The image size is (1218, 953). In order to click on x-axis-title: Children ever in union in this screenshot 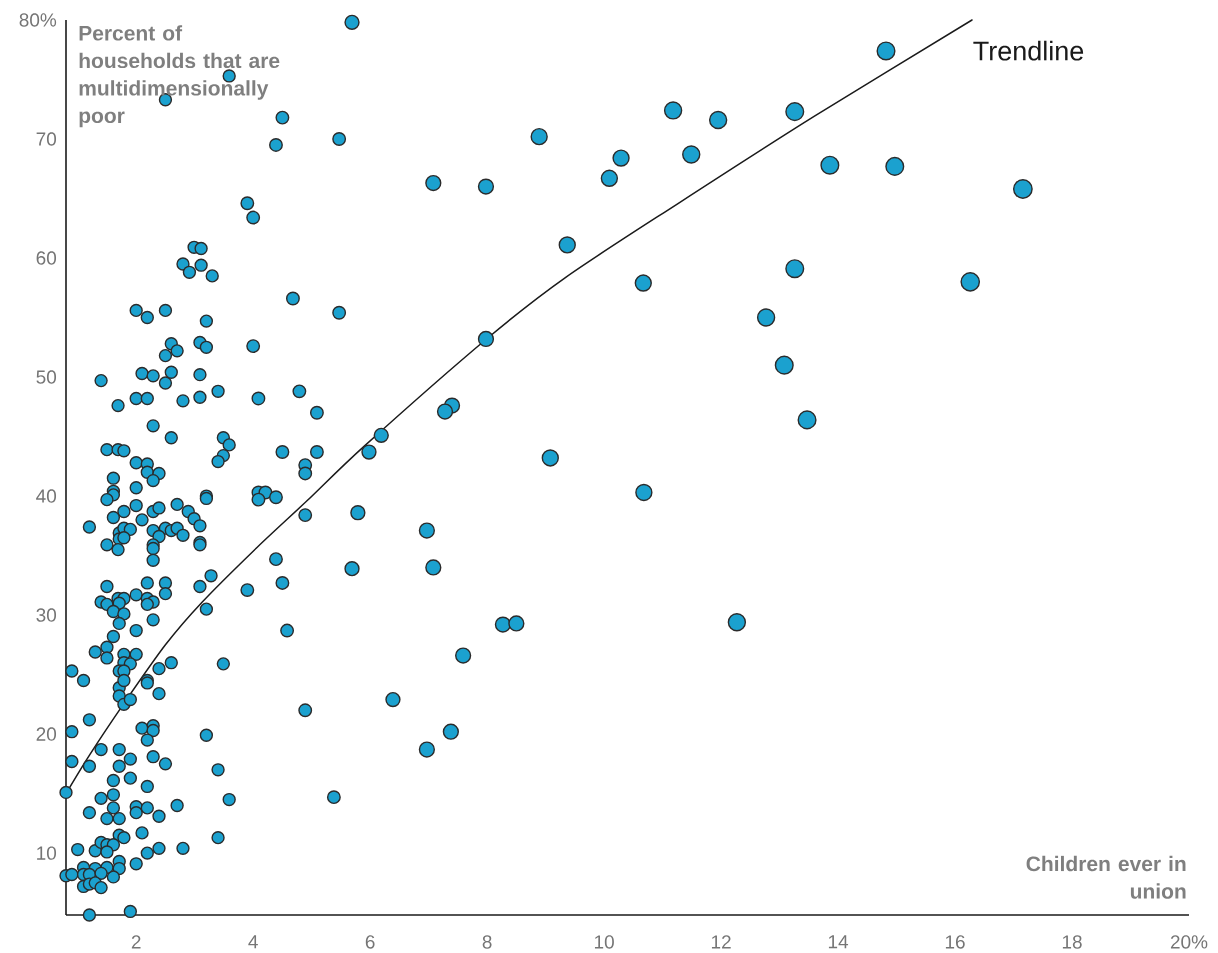, I will do `click(1106, 877)`.